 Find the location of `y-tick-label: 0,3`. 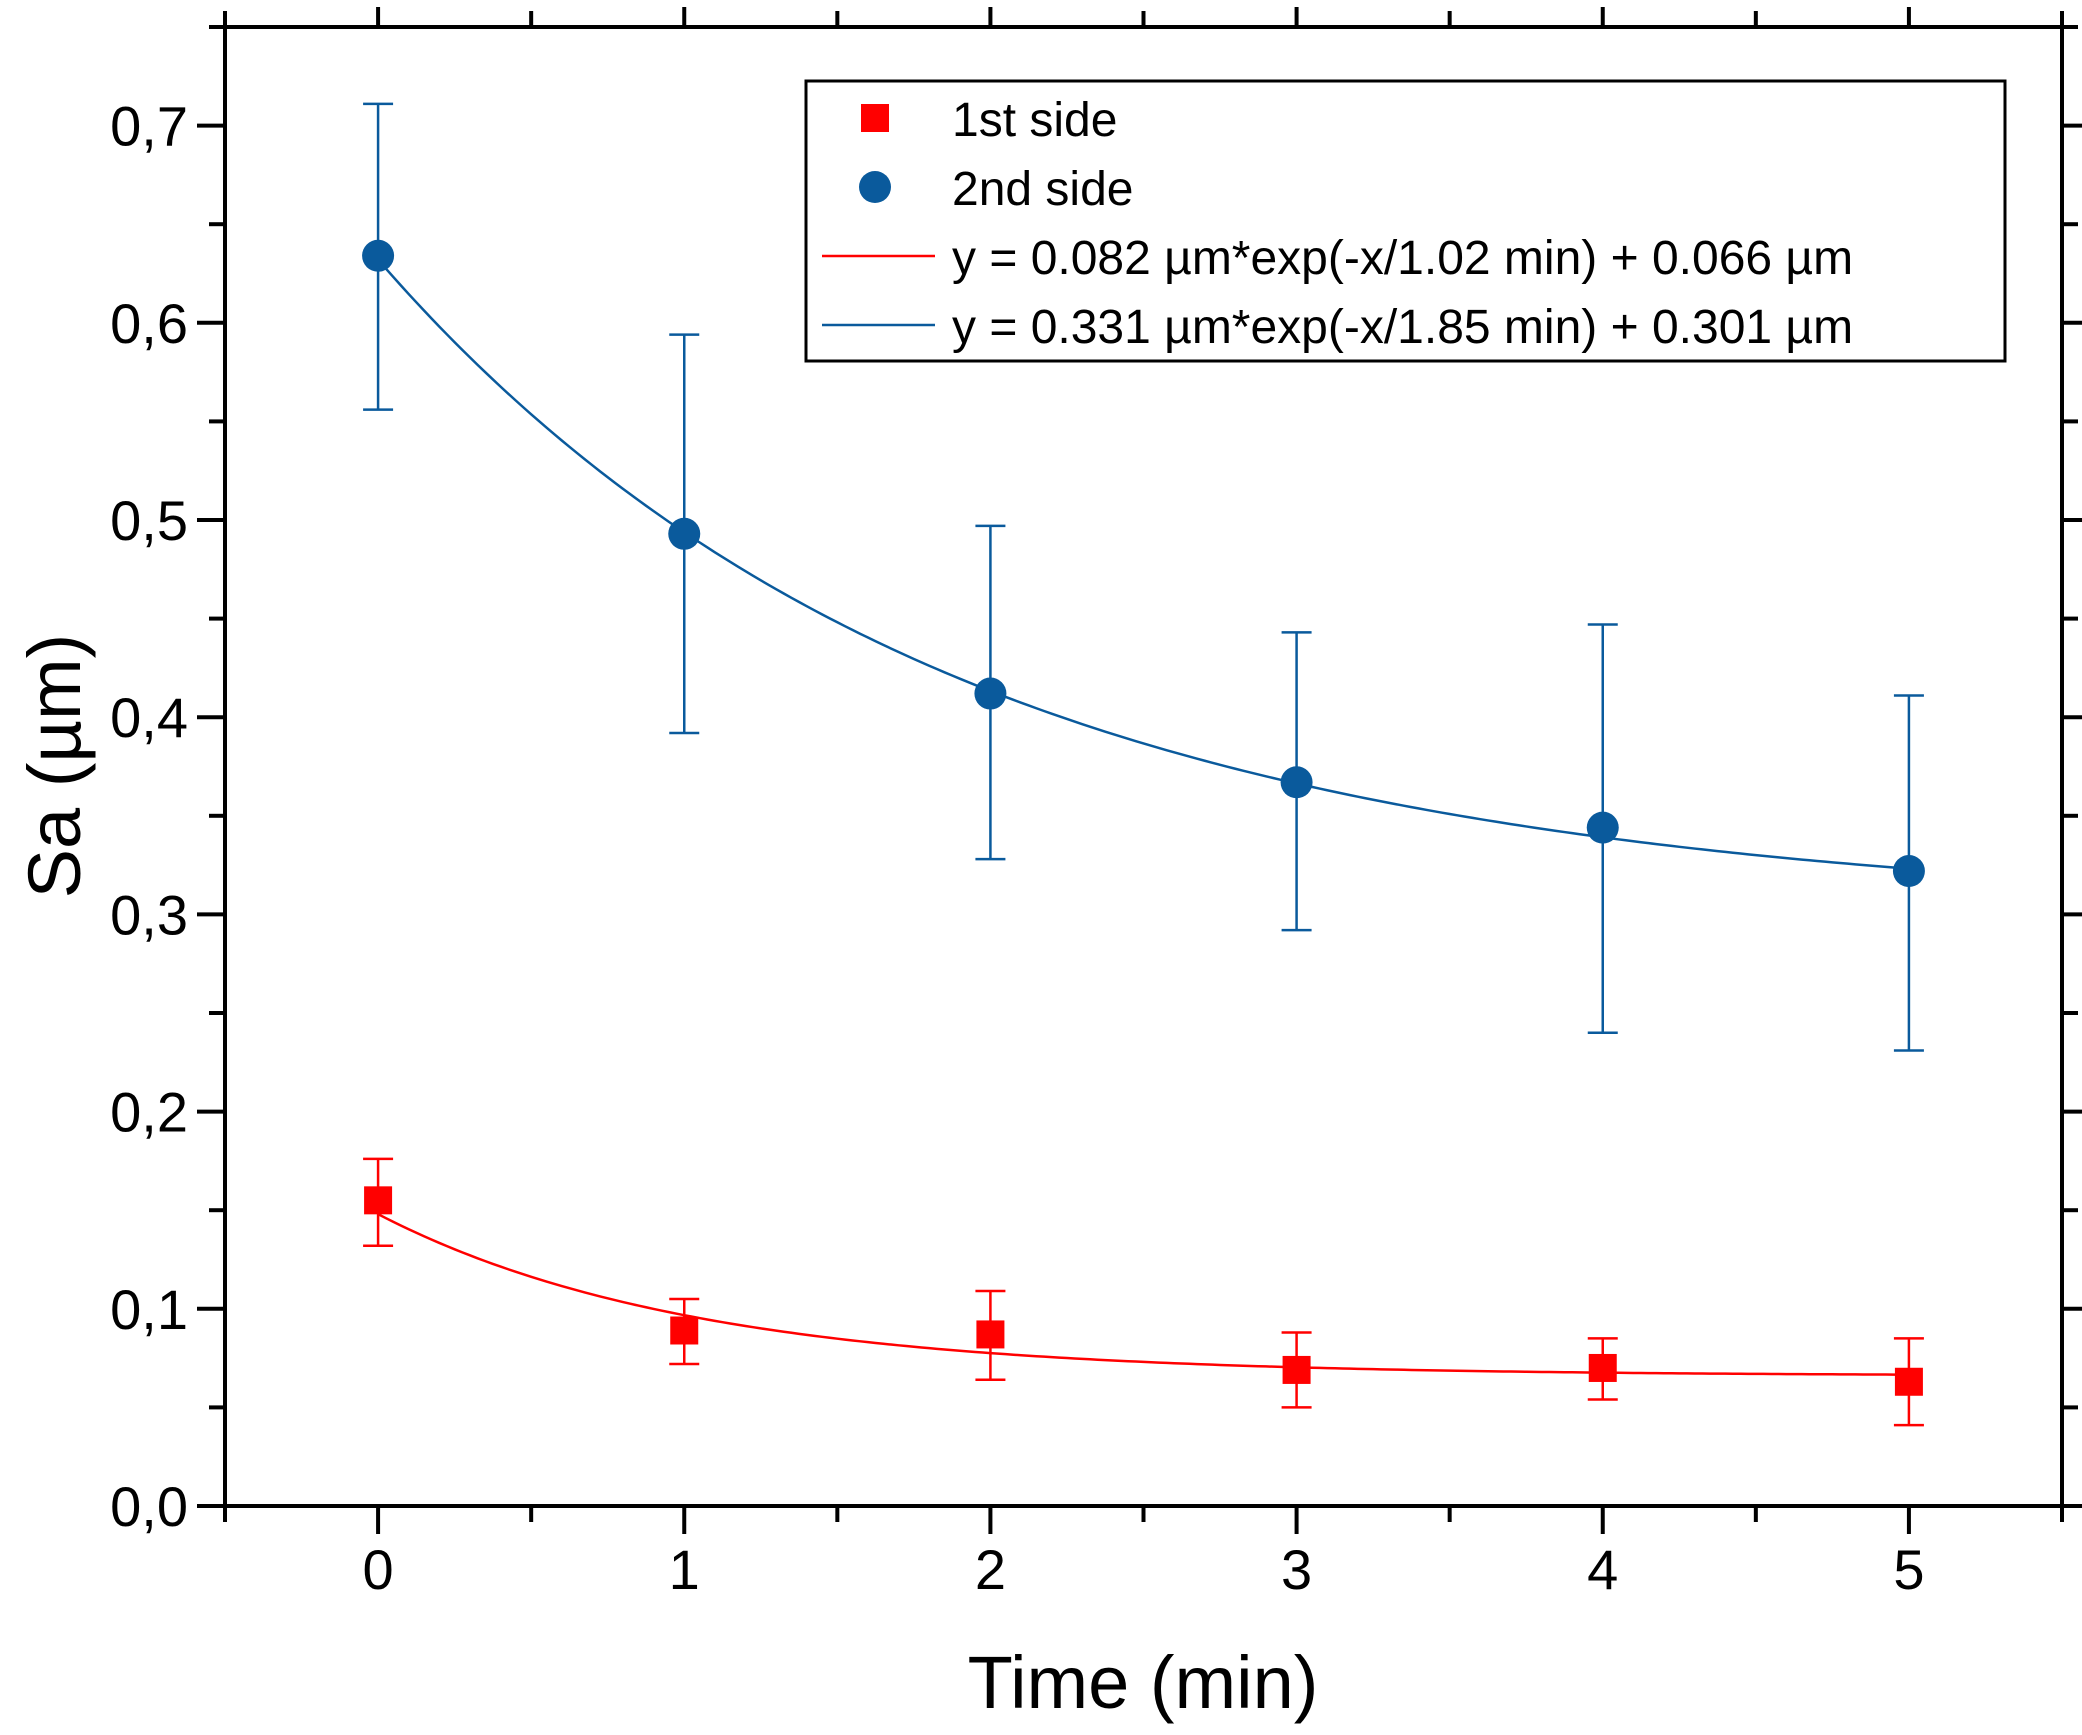

y-tick-label: 0,3 is located at coordinates (149, 914).